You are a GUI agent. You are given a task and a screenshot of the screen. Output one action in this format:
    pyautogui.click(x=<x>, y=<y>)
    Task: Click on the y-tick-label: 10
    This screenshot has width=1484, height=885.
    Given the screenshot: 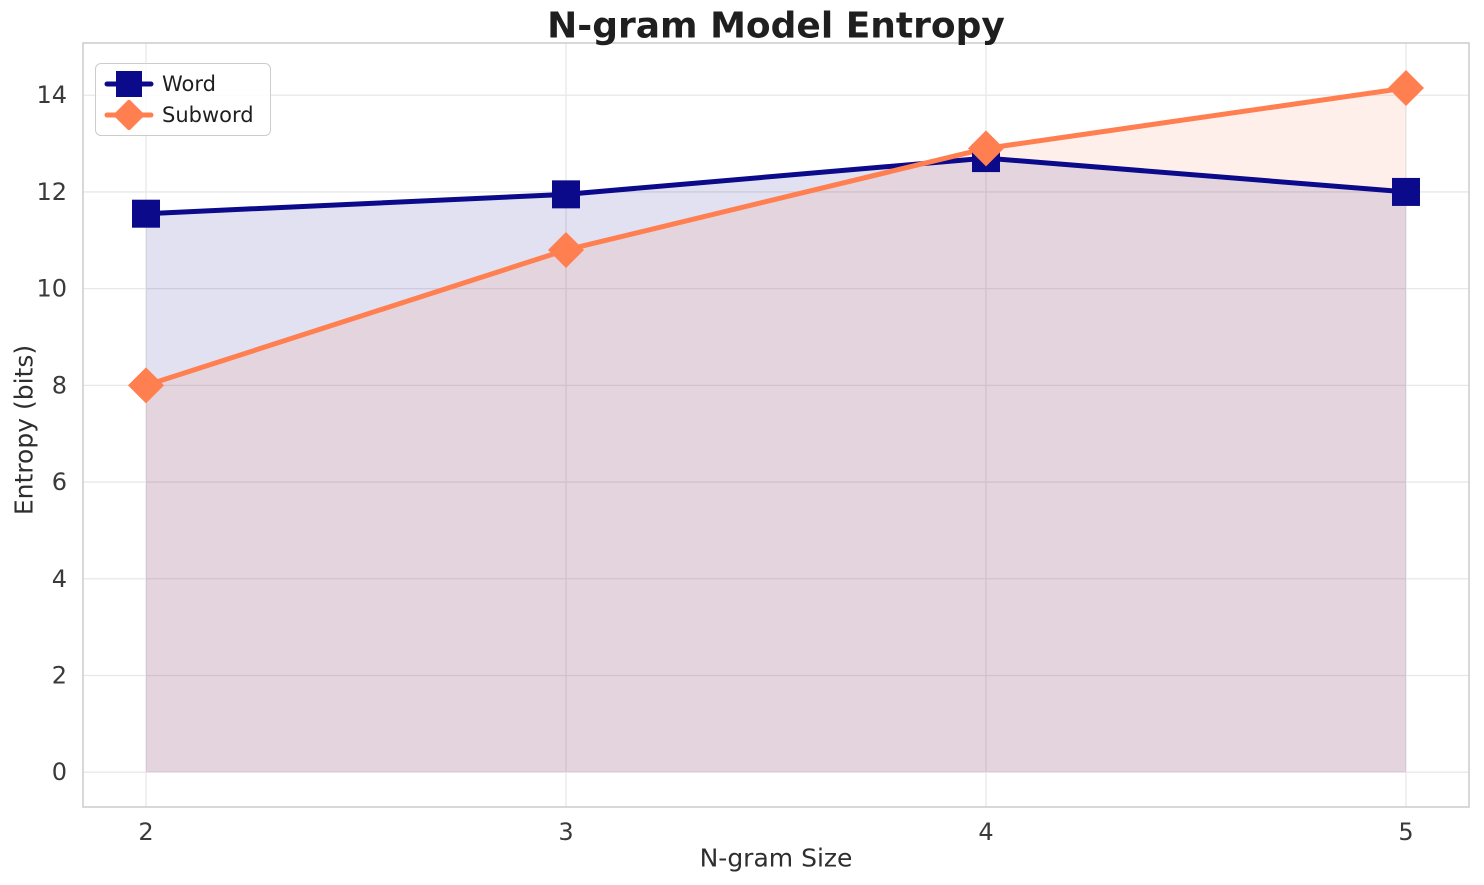 What is the action you would take?
    pyautogui.click(x=51, y=289)
    